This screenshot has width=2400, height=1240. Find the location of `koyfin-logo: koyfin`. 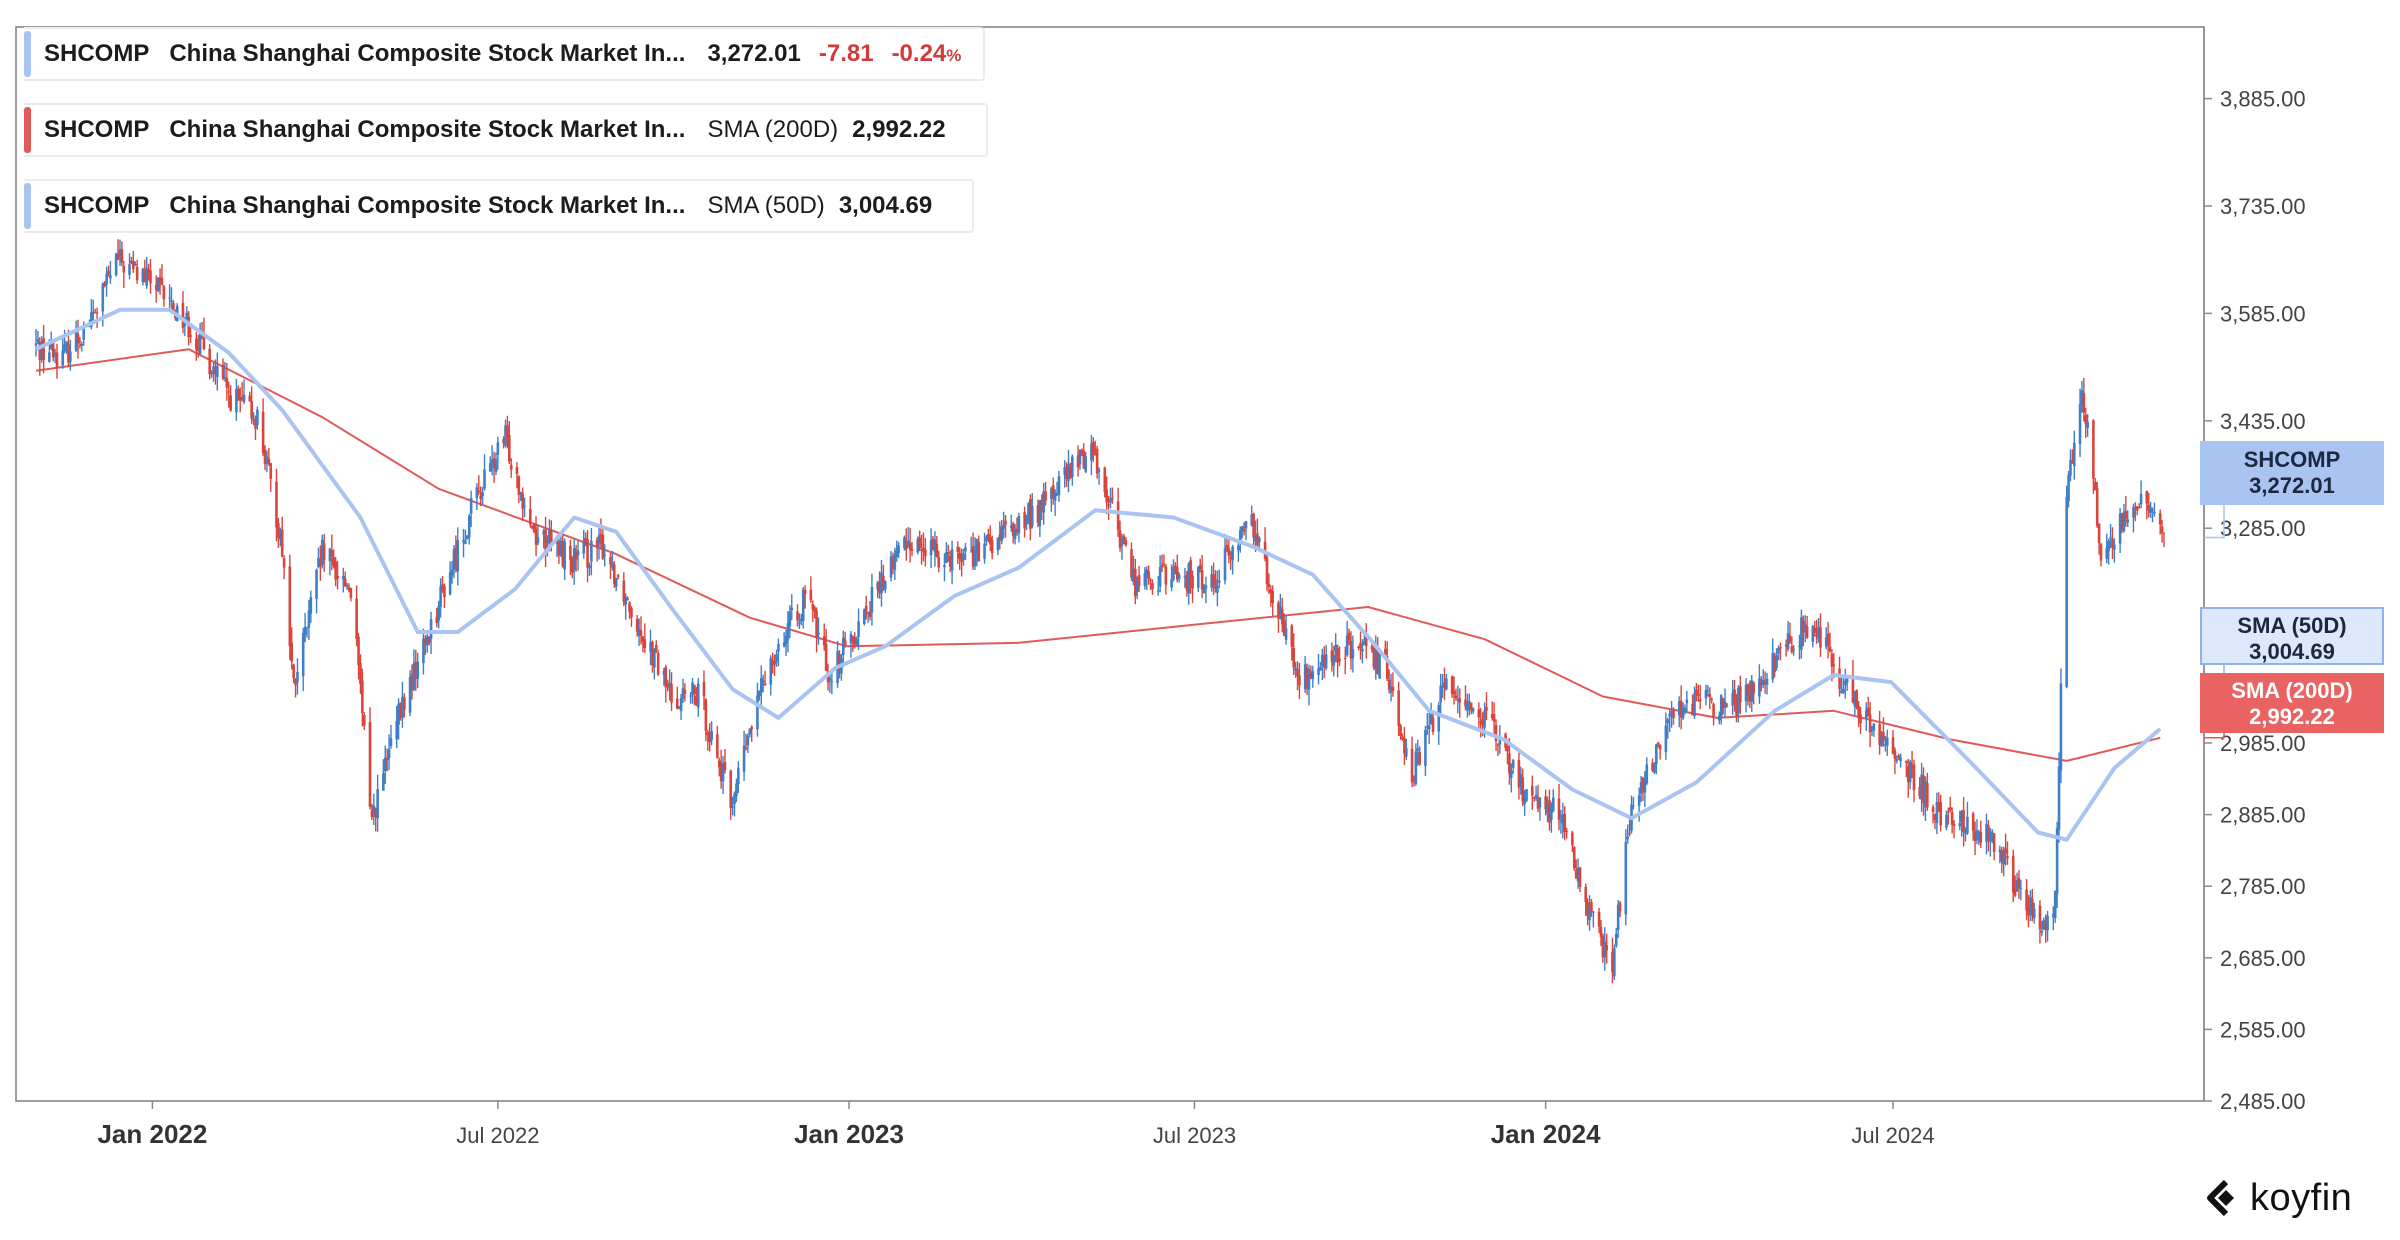

koyfin-logo: koyfin is located at coordinates (2278, 1198).